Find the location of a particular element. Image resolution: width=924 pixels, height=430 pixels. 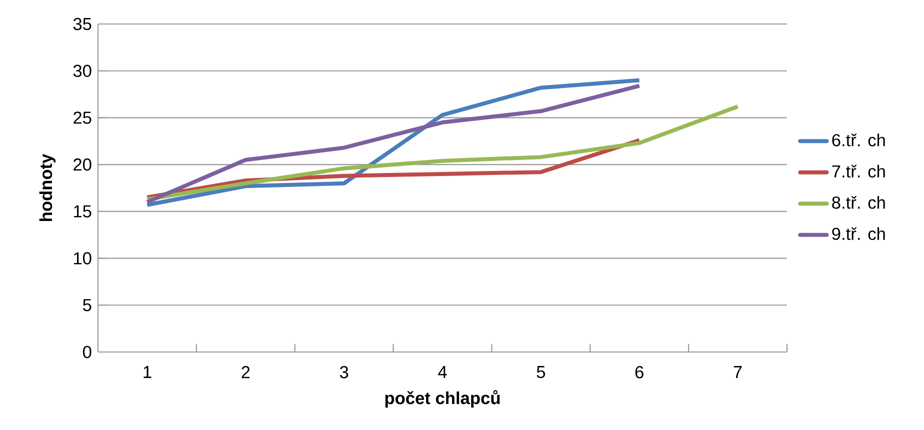

legend-label: 6.tř. ch is located at coordinates (858, 140).